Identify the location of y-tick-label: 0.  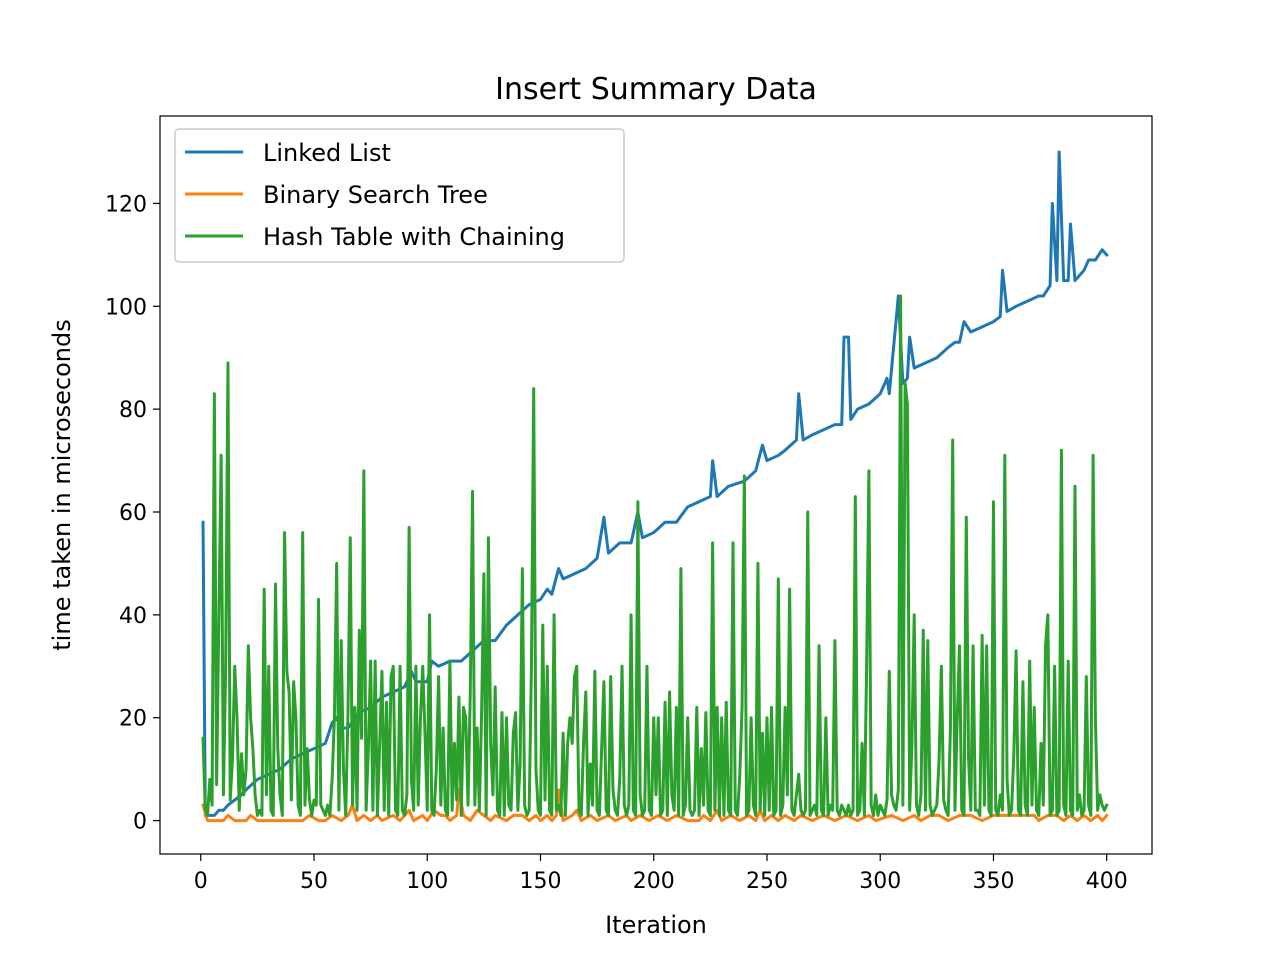
(140, 822).